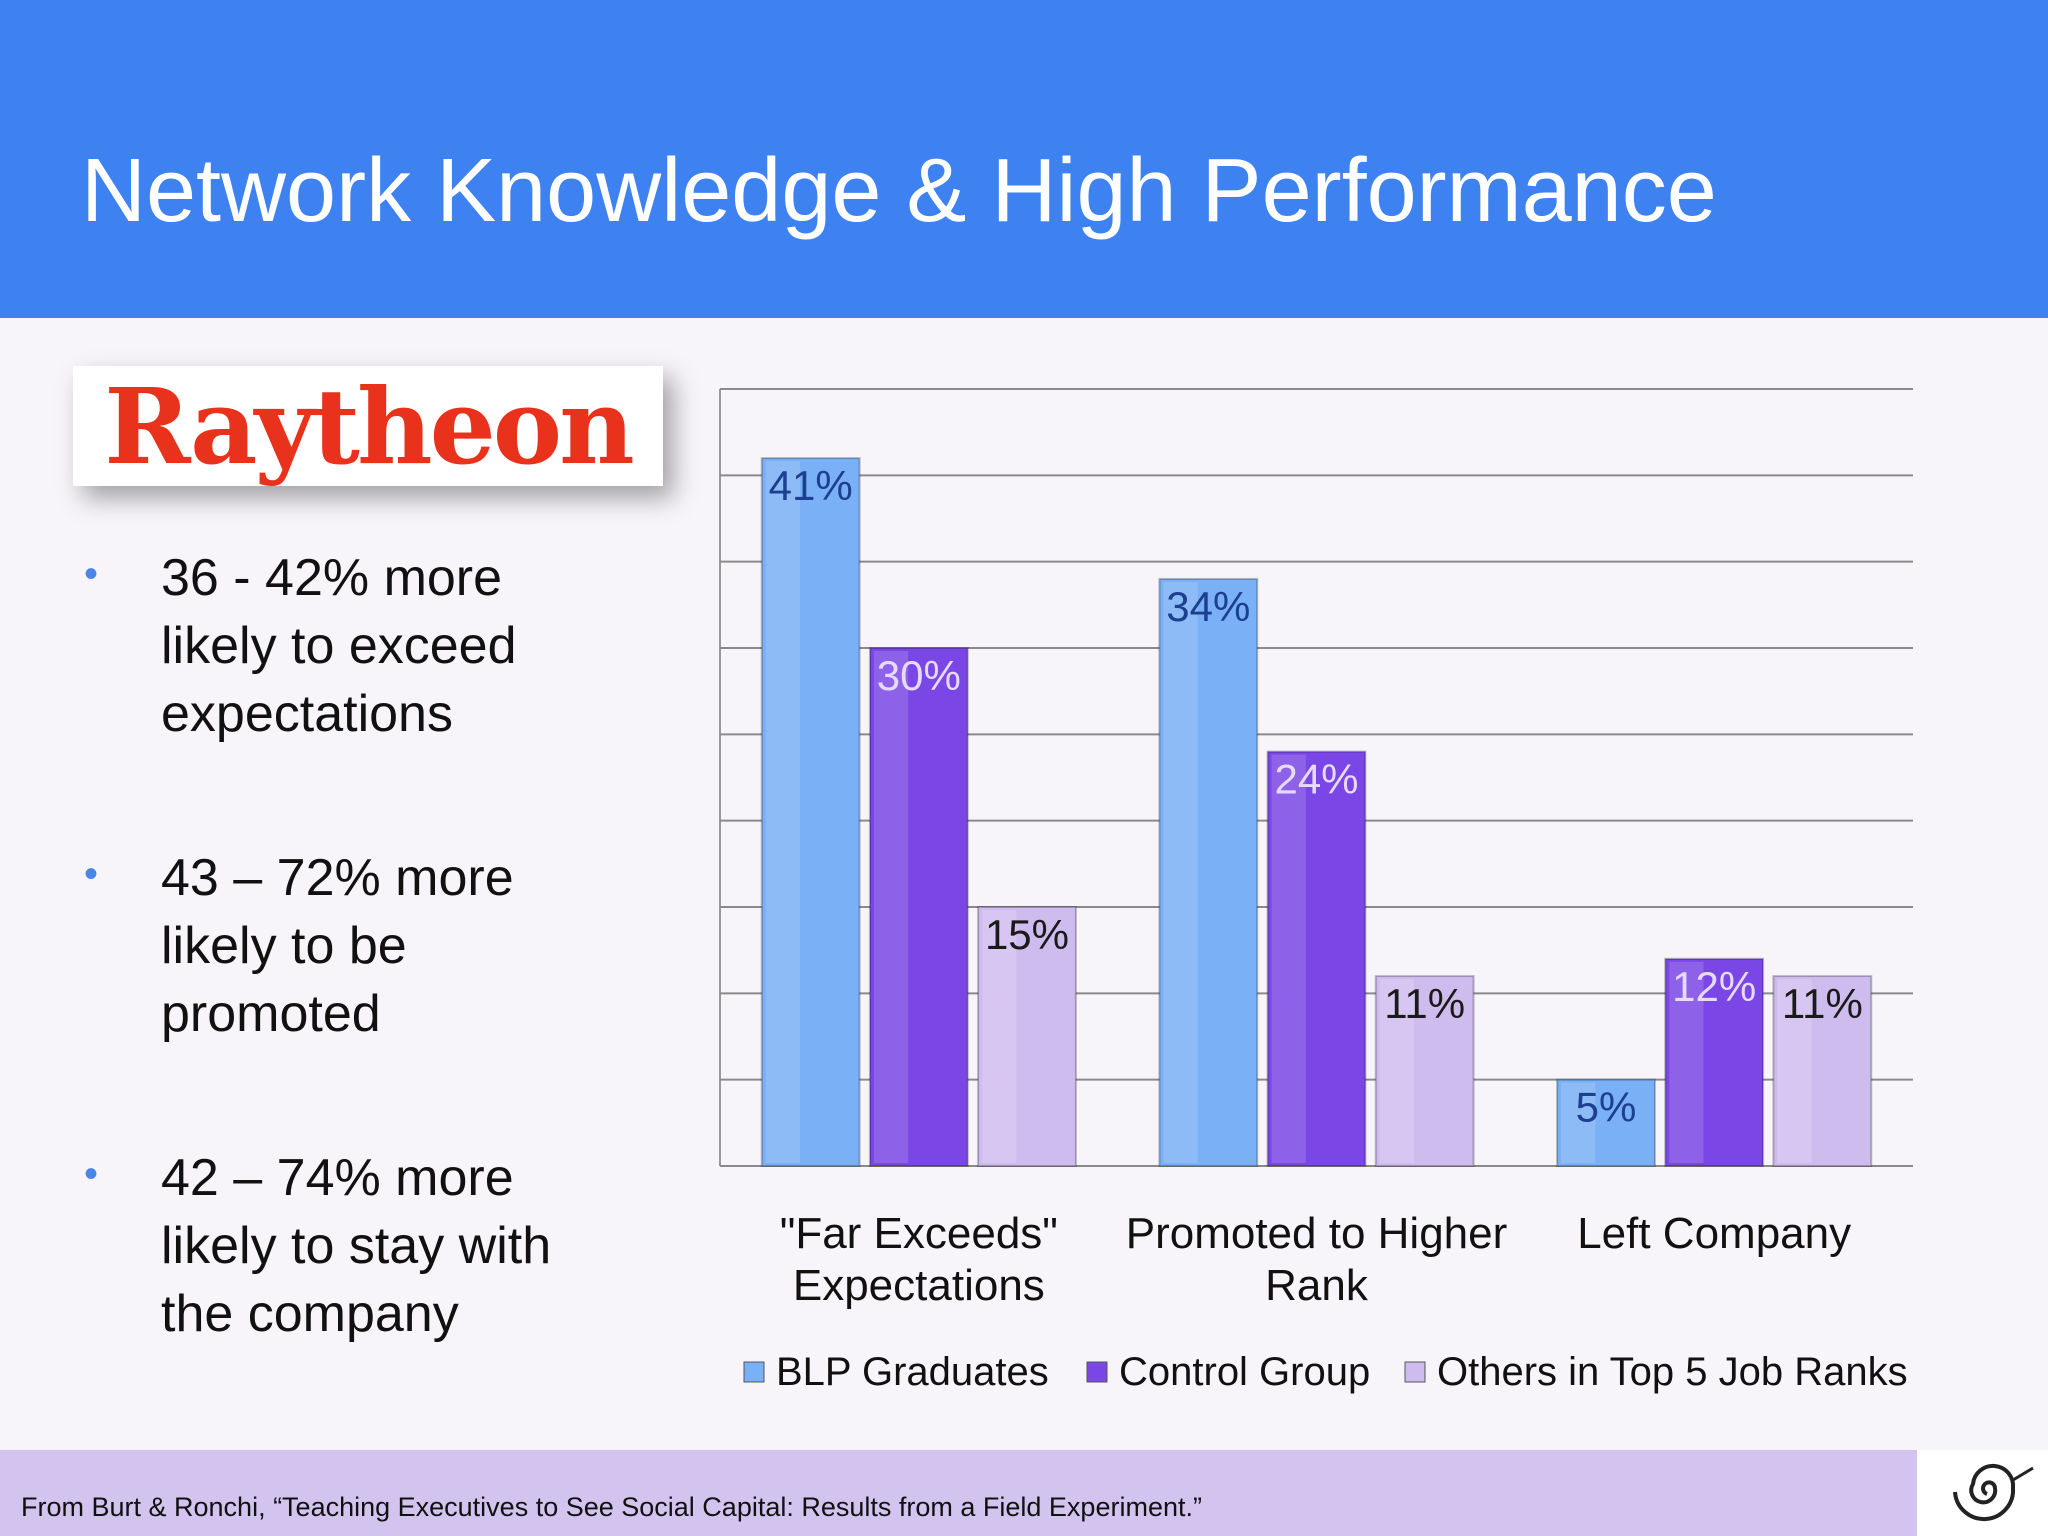  What do you see at coordinates (1208, 606) in the screenshot?
I see `data-label: 34%` at bounding box center [1208, 606].